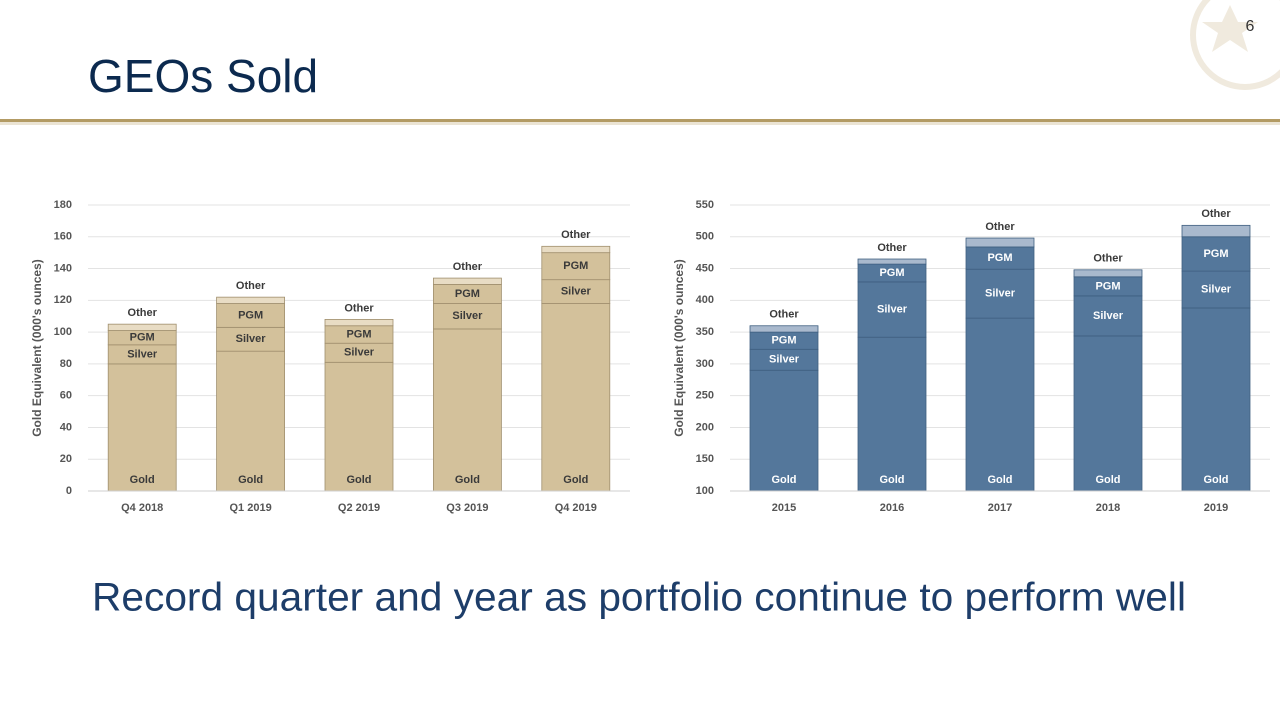 This screenshot has width=1280, height=720. What do you see at coordinates (142, 508) in the screenshot?
I see `x-tick-label: Q4 2018` at bounding box center [142, 508].